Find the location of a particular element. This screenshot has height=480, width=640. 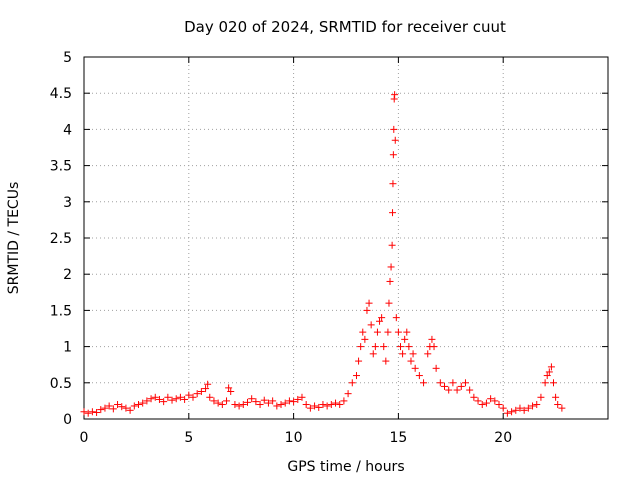

x-axis-label: GPS time / hours is located at coordinates (345, 467).